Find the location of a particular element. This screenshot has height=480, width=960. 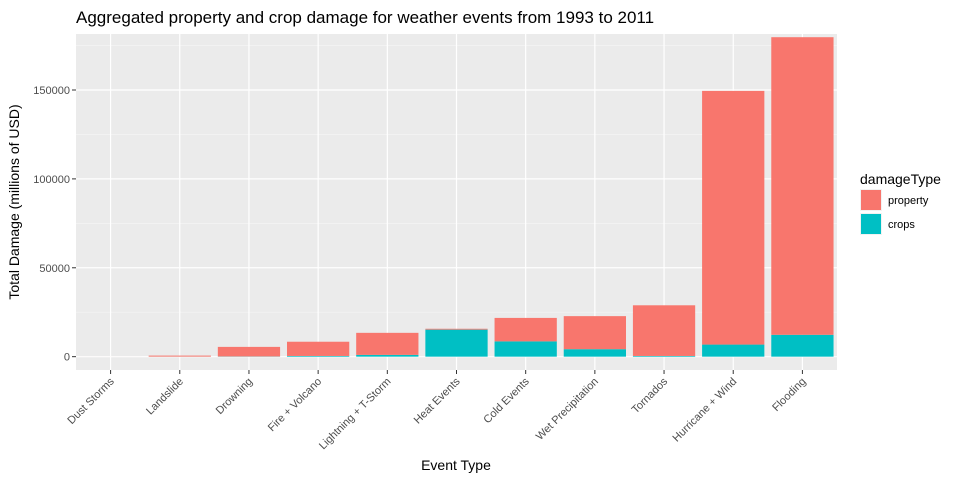

y-axis-title: Total Damage (millions of USD) is located at coordinates (14, 201).